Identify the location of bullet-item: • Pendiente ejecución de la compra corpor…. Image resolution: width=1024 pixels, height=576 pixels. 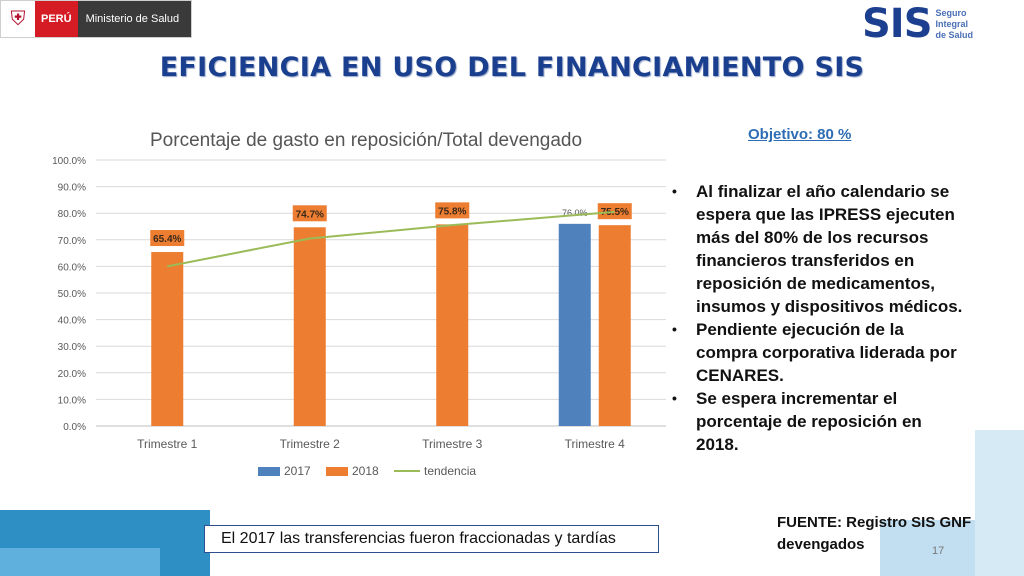
(818, 352).